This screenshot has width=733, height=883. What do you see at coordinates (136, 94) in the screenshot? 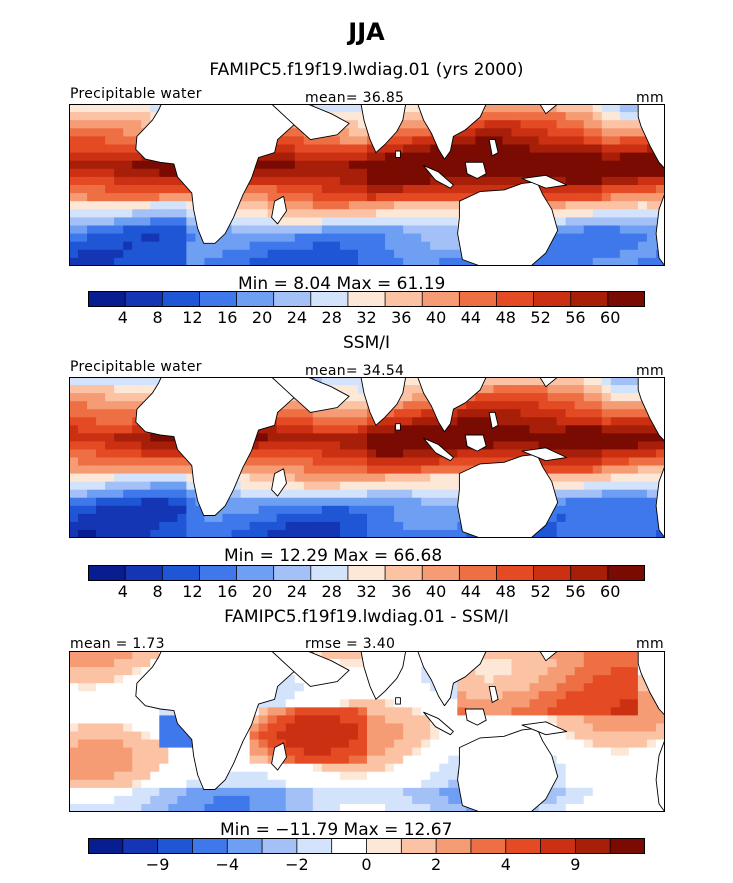
I see `panel-1-variable-label: Precipitable water` at bounding box center [136, 94].